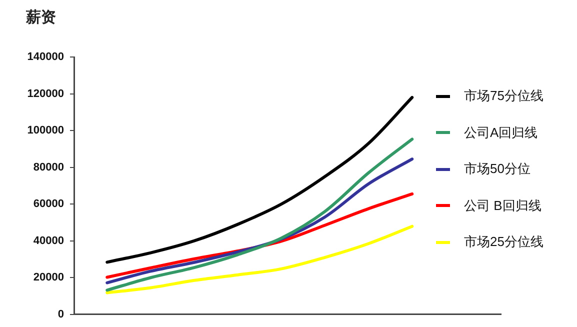 The height and width of the screenshot is (327, 577). What do you see at coordinates (41, 17) in the screenshot?
I see `chart-title: 薪资` at bounding box center [41, 17].